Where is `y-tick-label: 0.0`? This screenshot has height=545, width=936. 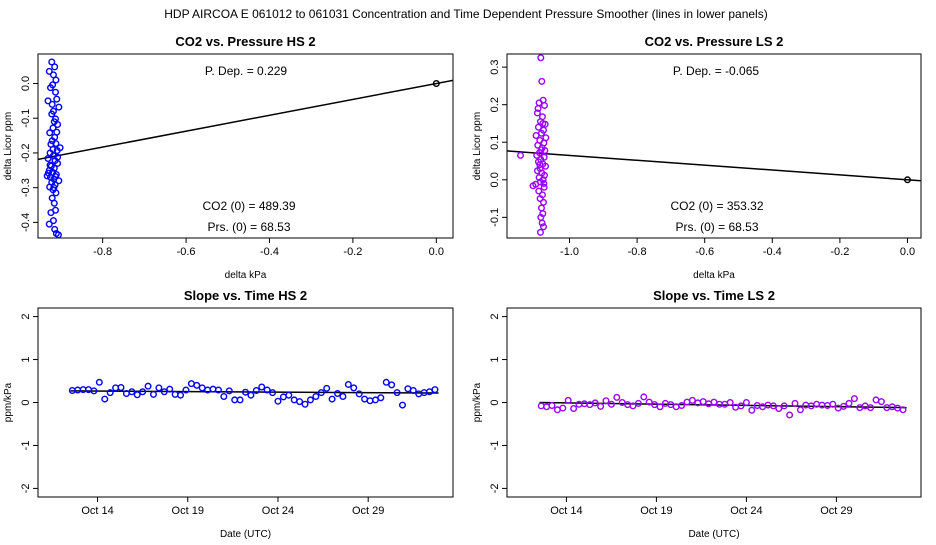 y-tick-label: 0.0 is located at coordinates (26, 83).